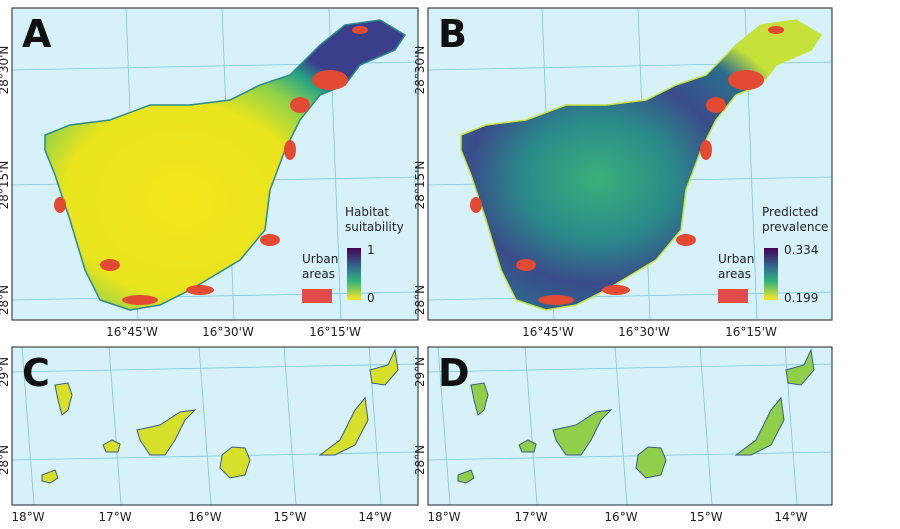 The height and width of the screenshot is (529, 900). Describe the element at coordinates (37, 34) in the screenshot. I see `panel-letter: A` at that location.